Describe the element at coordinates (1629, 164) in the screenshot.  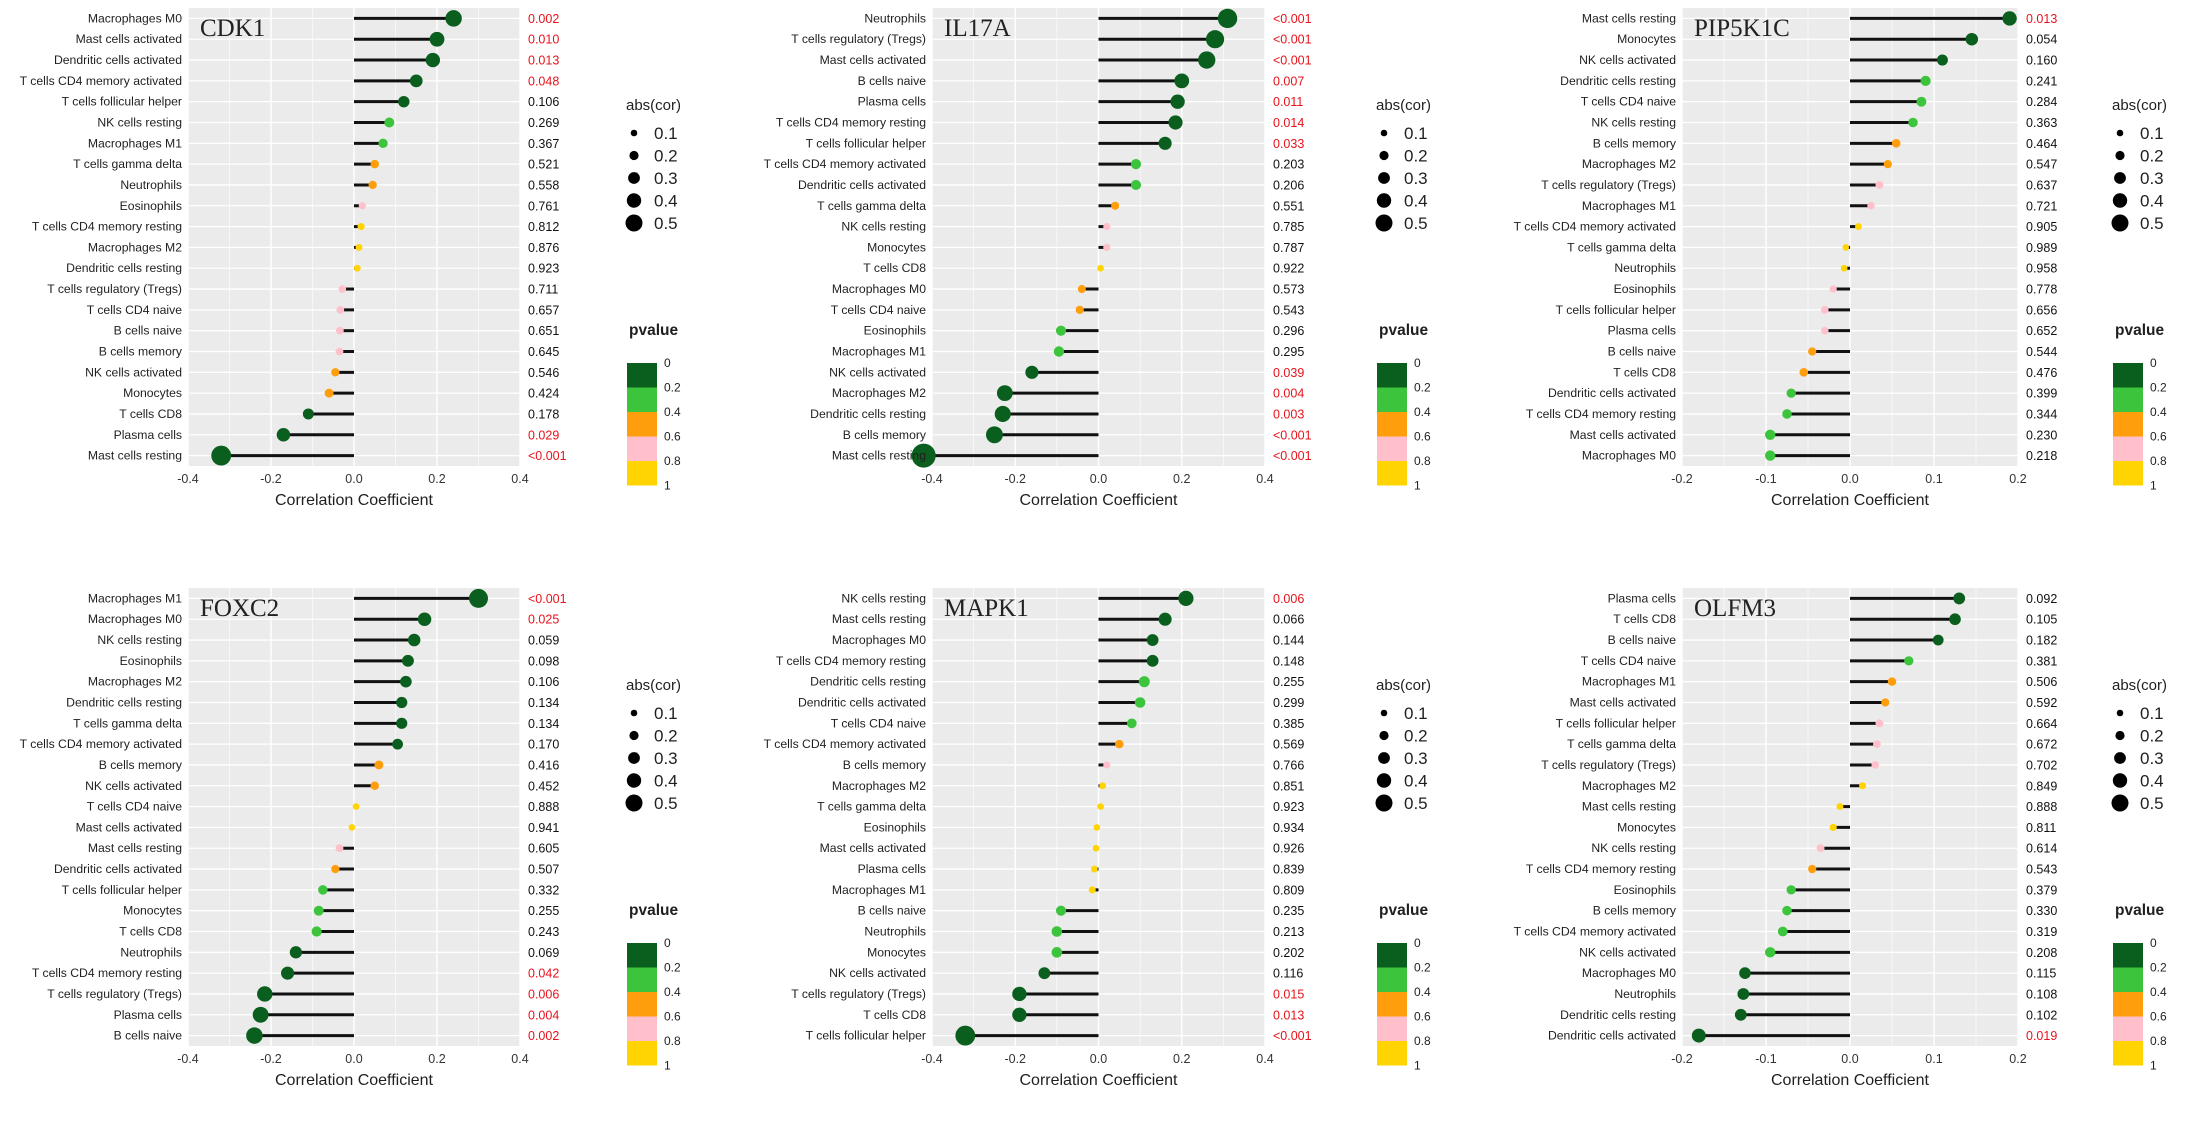
I see `category-label: Macrophages M2` at that location.